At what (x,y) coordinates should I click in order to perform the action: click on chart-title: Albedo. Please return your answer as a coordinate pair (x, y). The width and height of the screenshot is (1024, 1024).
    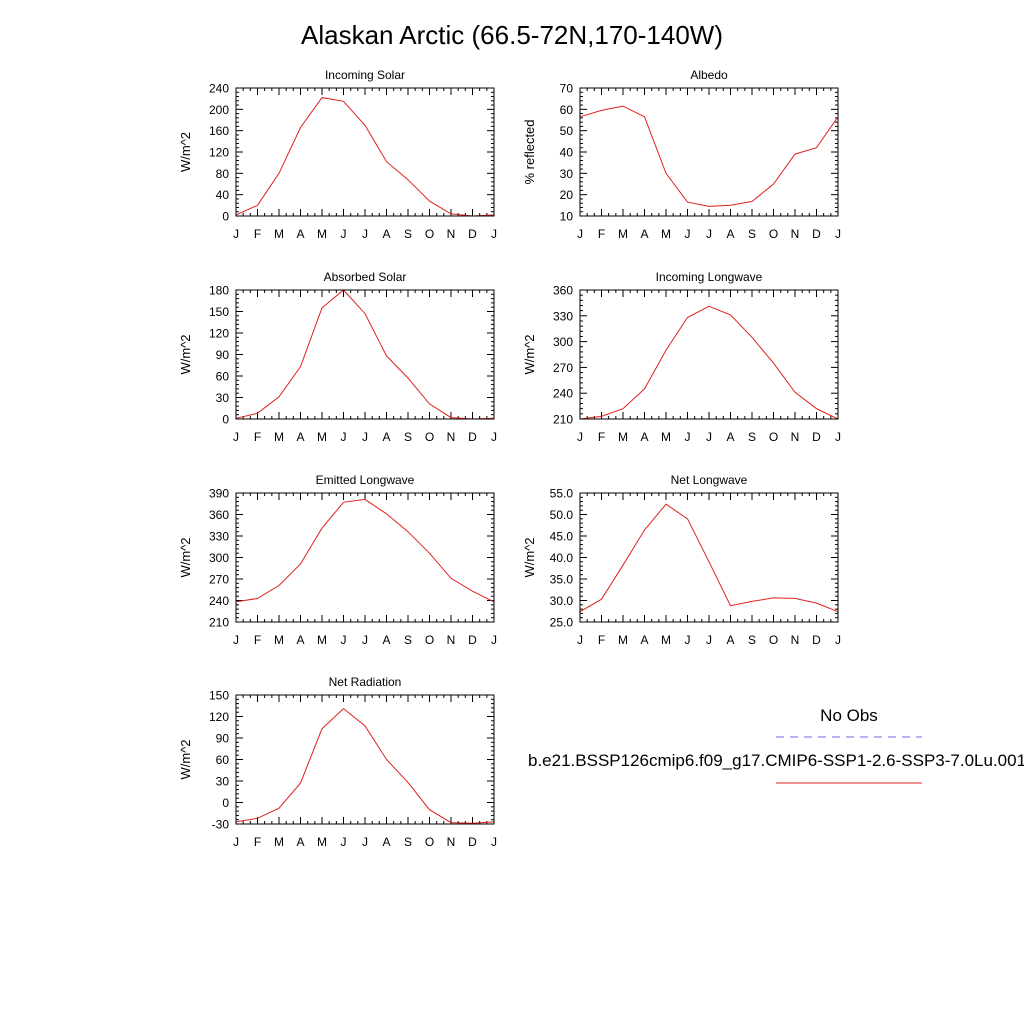
    Looking at the image, I should click on (709, 75).